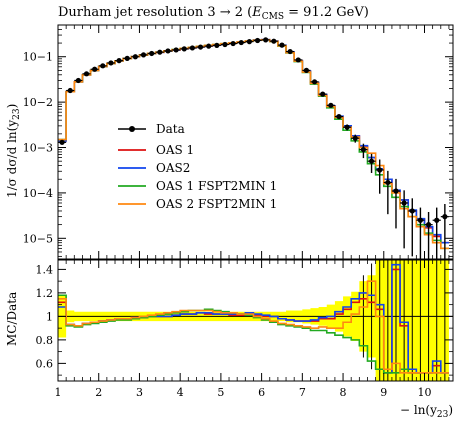  What do you see at coordinates (49, 316) in the screenshot?
I see `ratio-y-tick-label: 1` at bounding box center [49, 316].